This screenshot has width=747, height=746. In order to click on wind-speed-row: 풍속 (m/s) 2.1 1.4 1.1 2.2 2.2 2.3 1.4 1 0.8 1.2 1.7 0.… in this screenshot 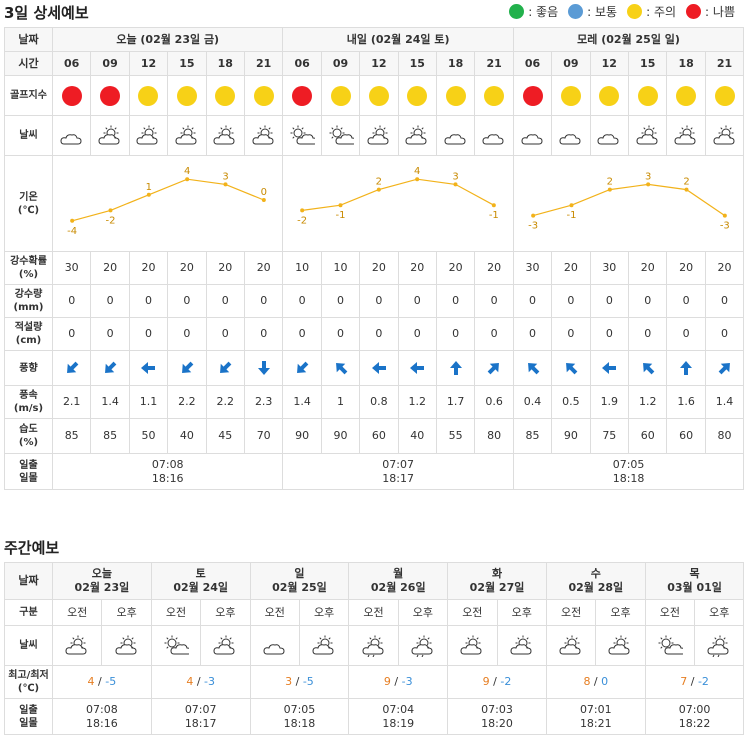, I will do `click(374, 402)`.